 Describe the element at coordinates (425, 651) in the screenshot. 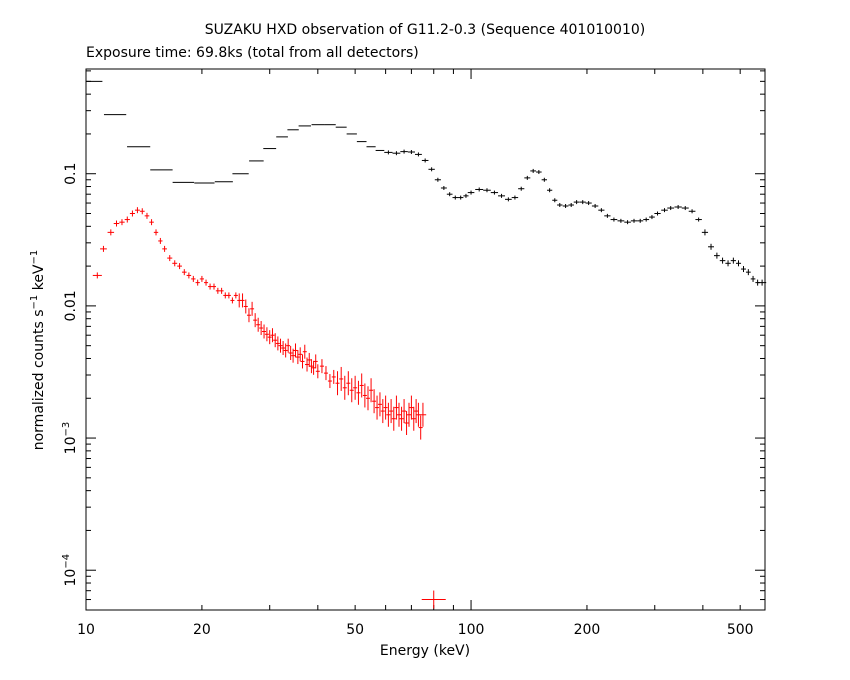

I see `x-axis-label: Energy (keV)` at that location.